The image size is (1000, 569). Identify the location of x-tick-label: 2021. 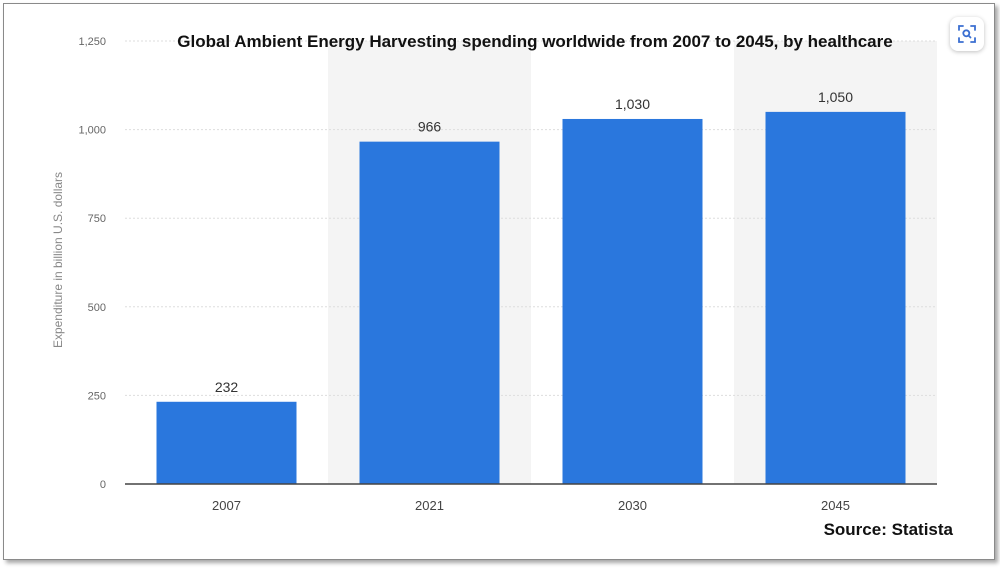
(429, 505).